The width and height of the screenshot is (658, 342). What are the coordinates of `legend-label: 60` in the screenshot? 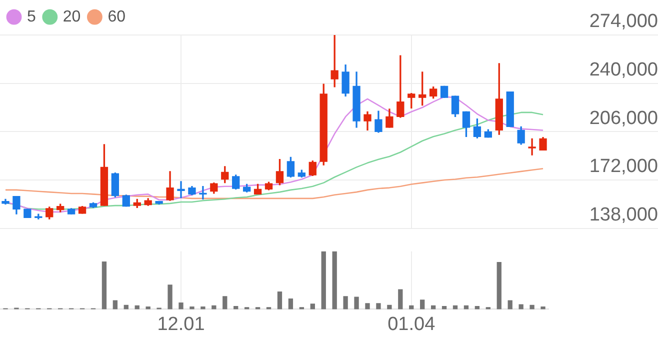 It's located at (117, 17).